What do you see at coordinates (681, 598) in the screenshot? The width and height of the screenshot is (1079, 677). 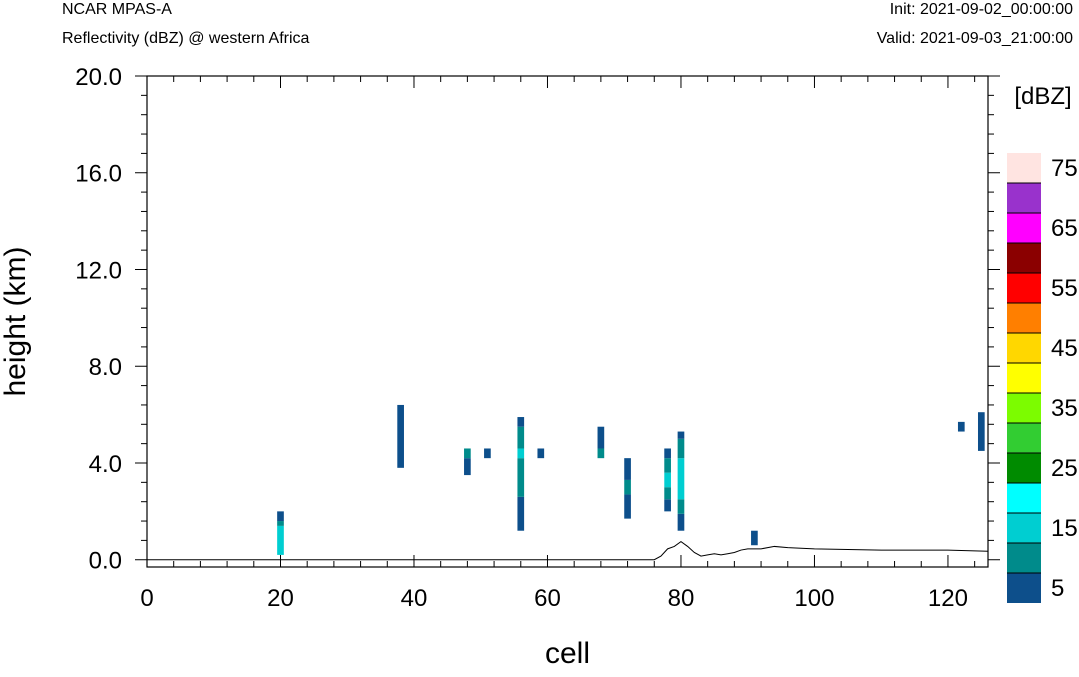 I see `x-tick-label: 80` at bounding box center [681, 598].